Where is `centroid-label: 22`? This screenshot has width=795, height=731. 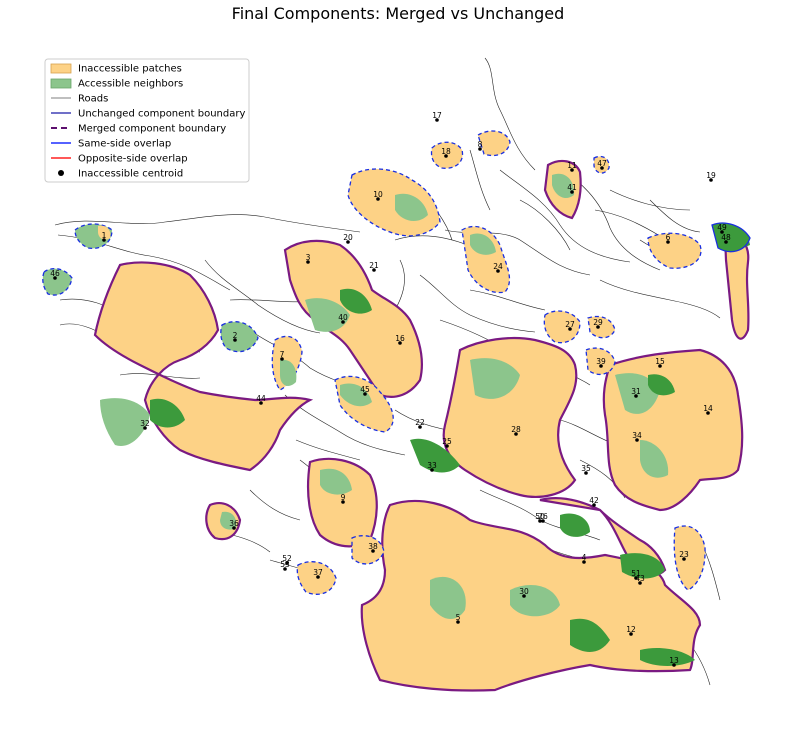 centroid-label: 22 is located at coordinates (420, 422).